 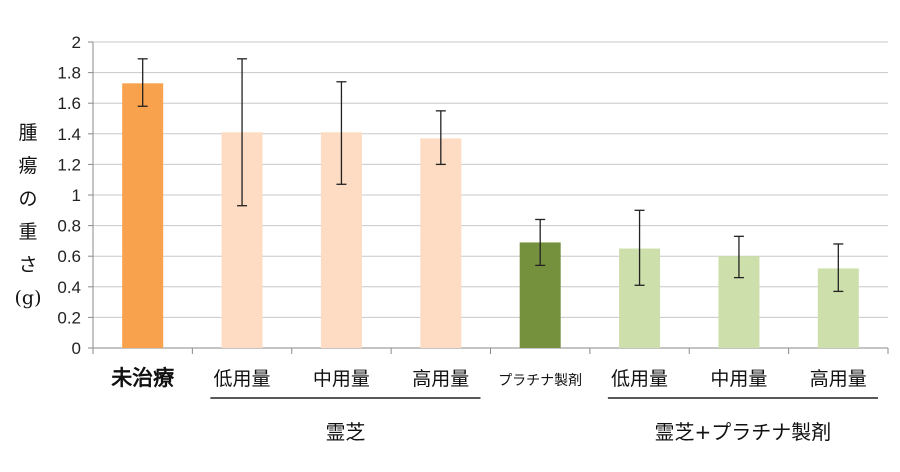 What do you see at coordinates (69, 73) in the screenshot?
I see `y-tick-label: 1.8` at bounding box center [69, 73].